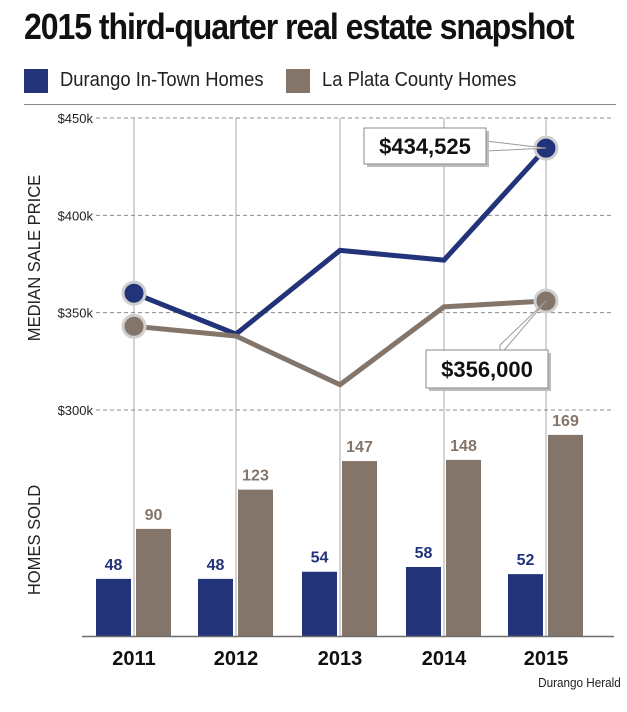 The height and width of the screenshot is (712, 627). What do you see at coordinates (526, 560) in the screenshot?
I see `bar-value-label: 52` at bounding box center [526, 560].